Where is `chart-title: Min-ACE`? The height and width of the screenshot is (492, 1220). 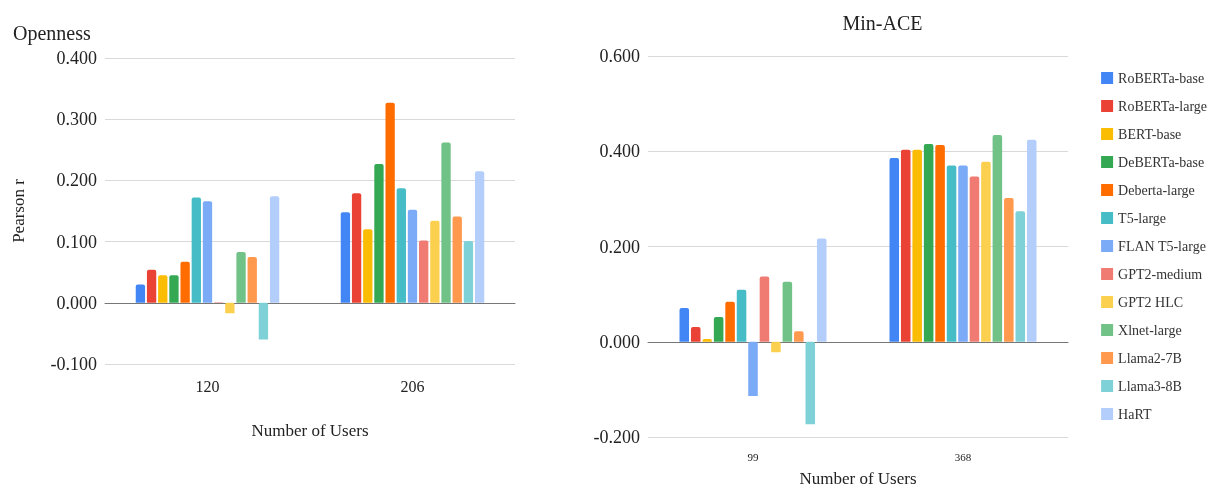
chart-title: Min-ACE is located at coordinates (882, 23).